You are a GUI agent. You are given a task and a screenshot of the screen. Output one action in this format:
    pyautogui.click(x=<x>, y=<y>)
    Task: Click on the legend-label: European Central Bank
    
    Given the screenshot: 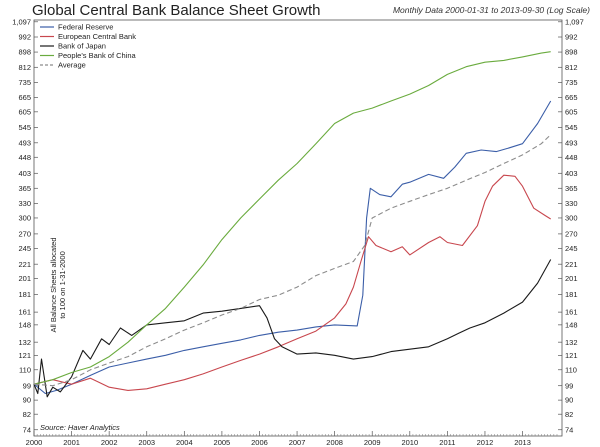 What is the action you would take?
    pyautogui.click(x=97, y=36)
    